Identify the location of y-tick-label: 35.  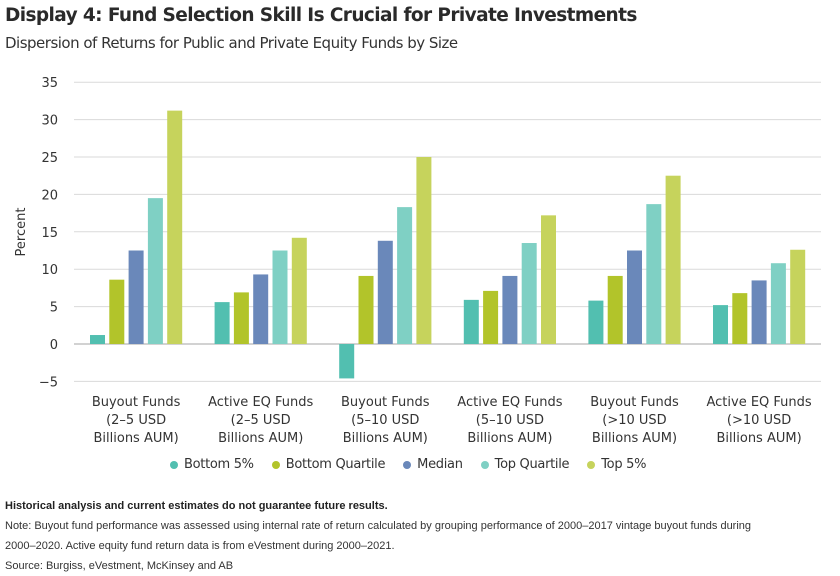
(49, 83).